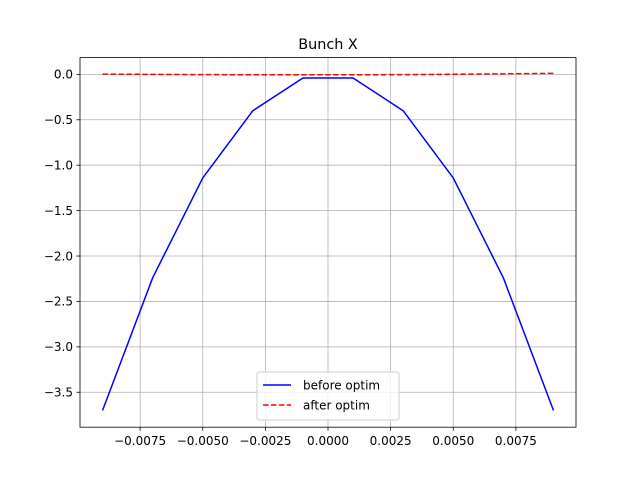 The height and width of the screenshot is (480, 640). What do you see at coordinates (516, 441) in the screenshot?
I see `x-tick-label: 0.0075` at bounding box center [516, 441].